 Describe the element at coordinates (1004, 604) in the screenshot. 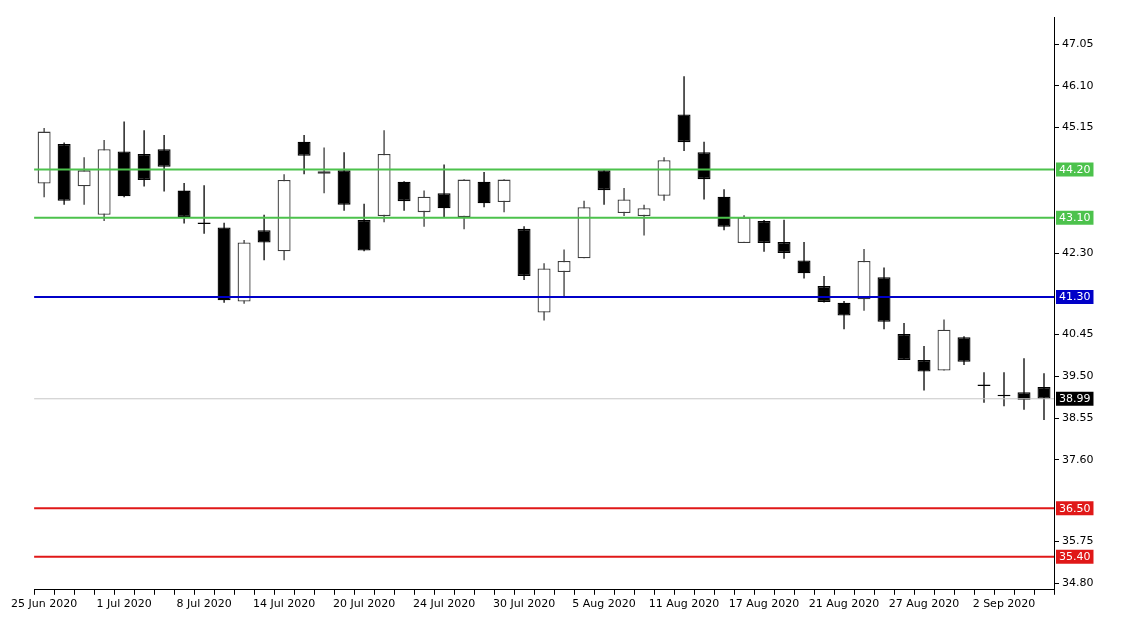

I see `x-tick-label: 2 Sep 2020` at that location.